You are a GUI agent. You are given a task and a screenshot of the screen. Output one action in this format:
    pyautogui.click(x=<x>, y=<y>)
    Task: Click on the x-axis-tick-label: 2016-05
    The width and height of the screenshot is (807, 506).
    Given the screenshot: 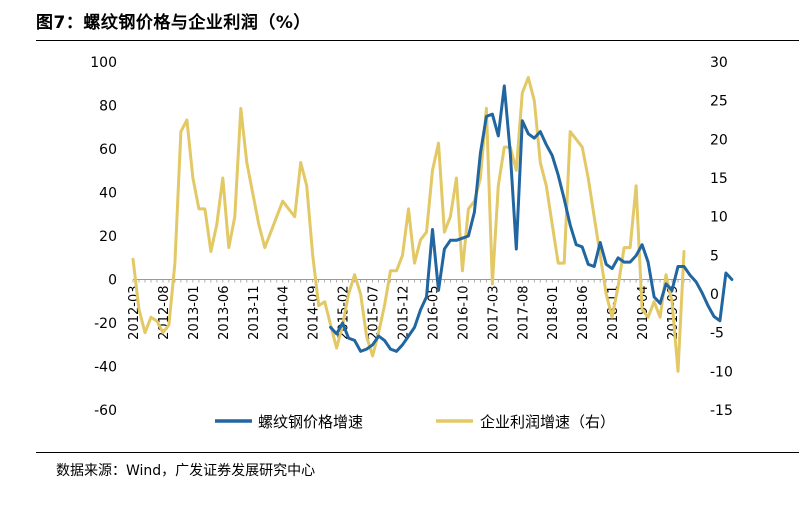 What is the action you would take?
    pyautogui.click(x=433, y=313)
    